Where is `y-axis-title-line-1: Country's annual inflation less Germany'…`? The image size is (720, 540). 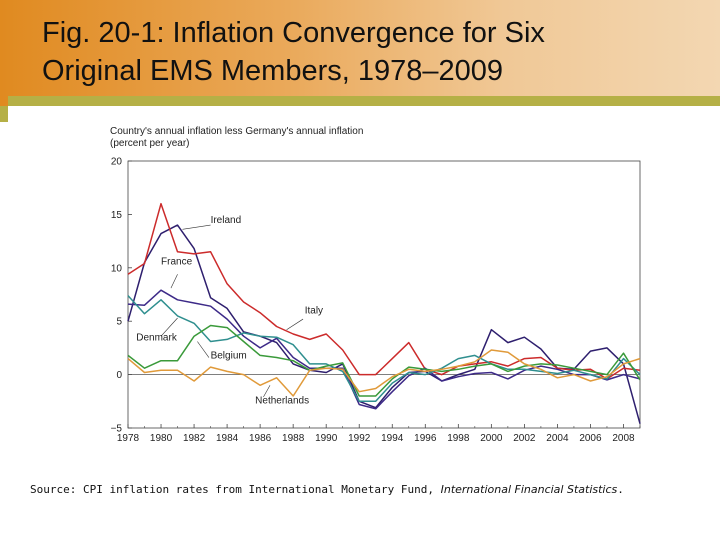 y-axis-title-line-1: Country's annual inflation less Germany'… is located at coordinates (236, 131).